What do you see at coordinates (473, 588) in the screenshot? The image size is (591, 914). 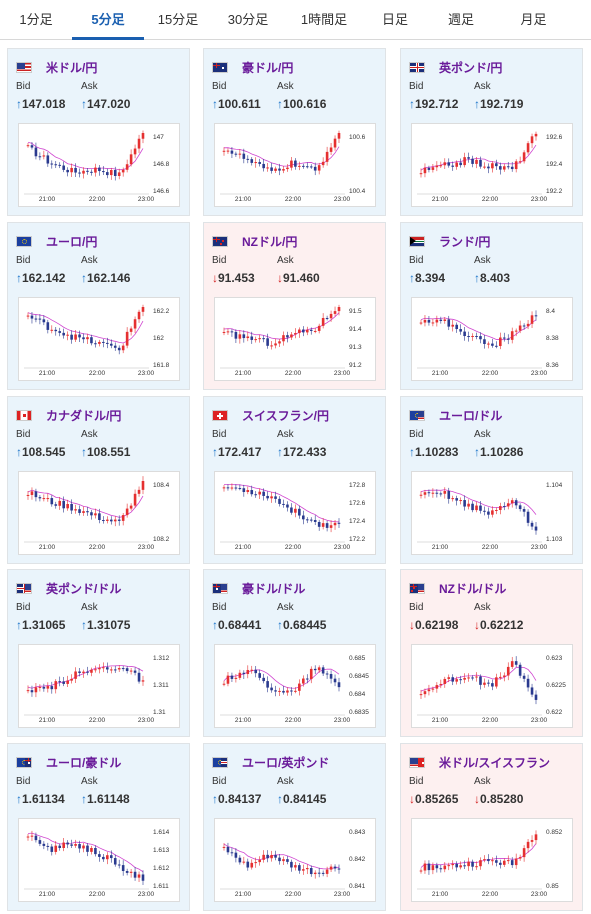 I see `pair-name: NZドル/ドル` at bounding box center [473, 588].